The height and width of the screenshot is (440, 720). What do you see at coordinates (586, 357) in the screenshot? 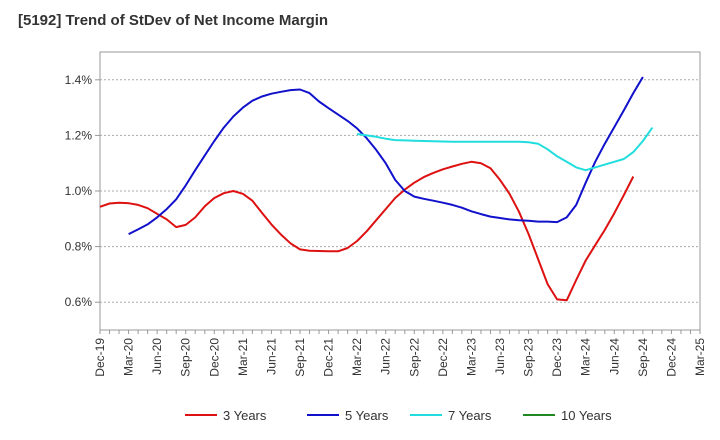
I see `x-tick-label: Mar-24` at bounding box center [586, 357].